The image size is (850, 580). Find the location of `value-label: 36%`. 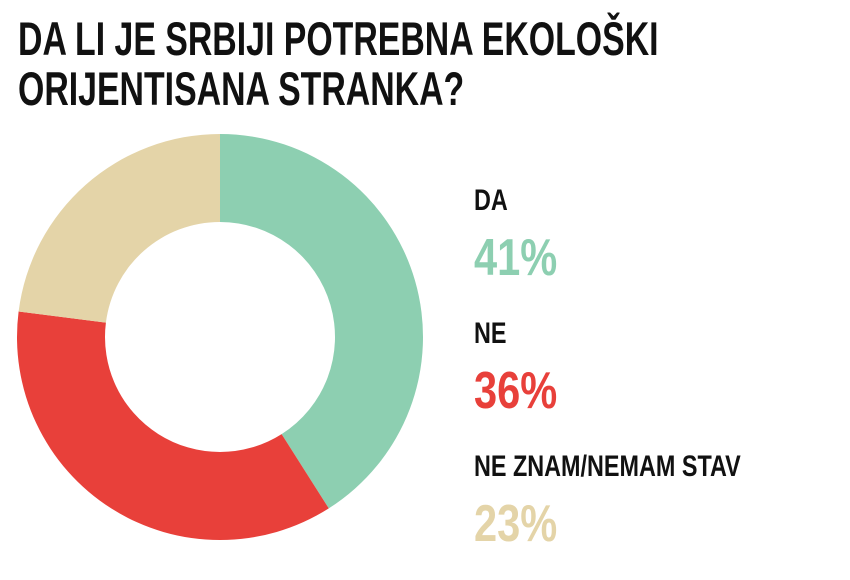

value-label: 36% is located at coordinates (515, 390).